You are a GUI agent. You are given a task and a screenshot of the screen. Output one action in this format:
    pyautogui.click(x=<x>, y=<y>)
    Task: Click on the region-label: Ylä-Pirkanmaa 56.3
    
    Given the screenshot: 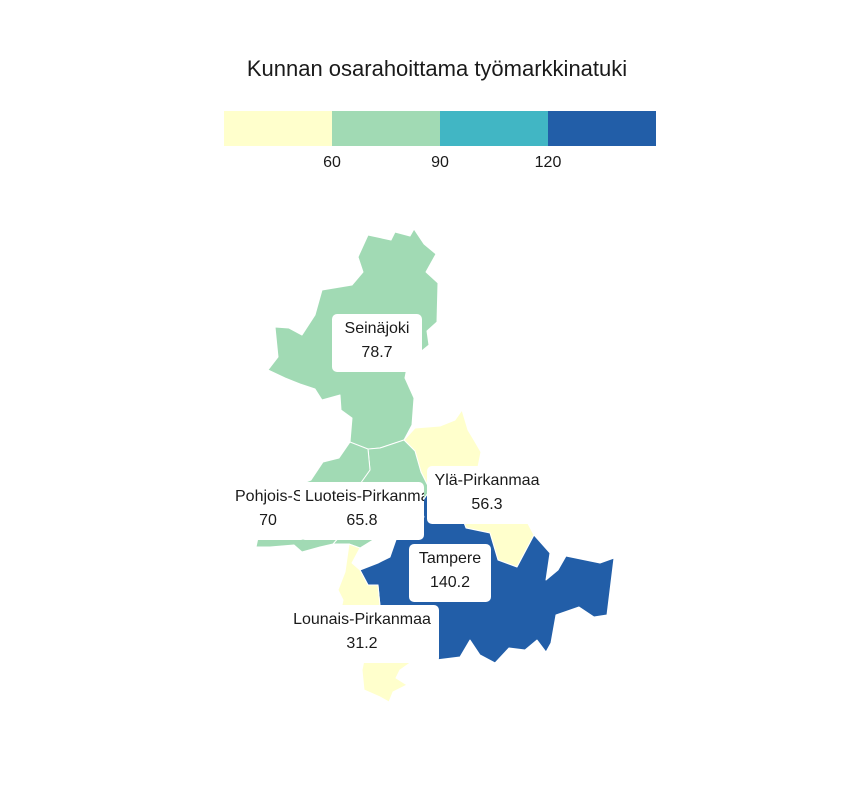 What is the action you would take?
    pyautogui.click(x=487, y=495)
    